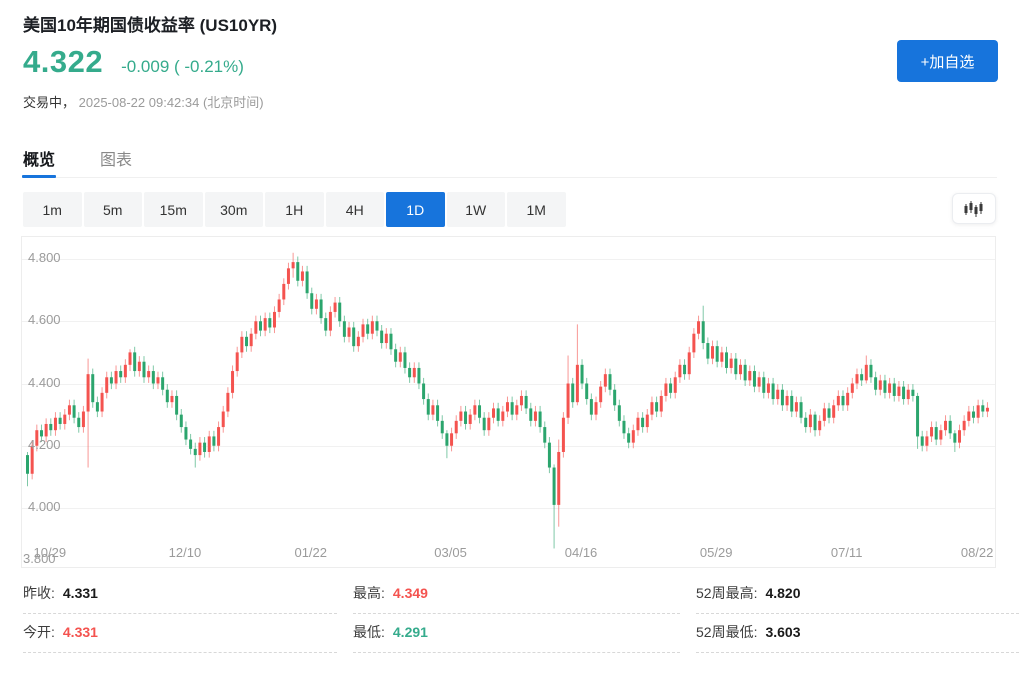 The width and height of the screenshot is (1019, 678). I want to click on stat-prev-close: 昨收: 4.331, so click(180, 594).